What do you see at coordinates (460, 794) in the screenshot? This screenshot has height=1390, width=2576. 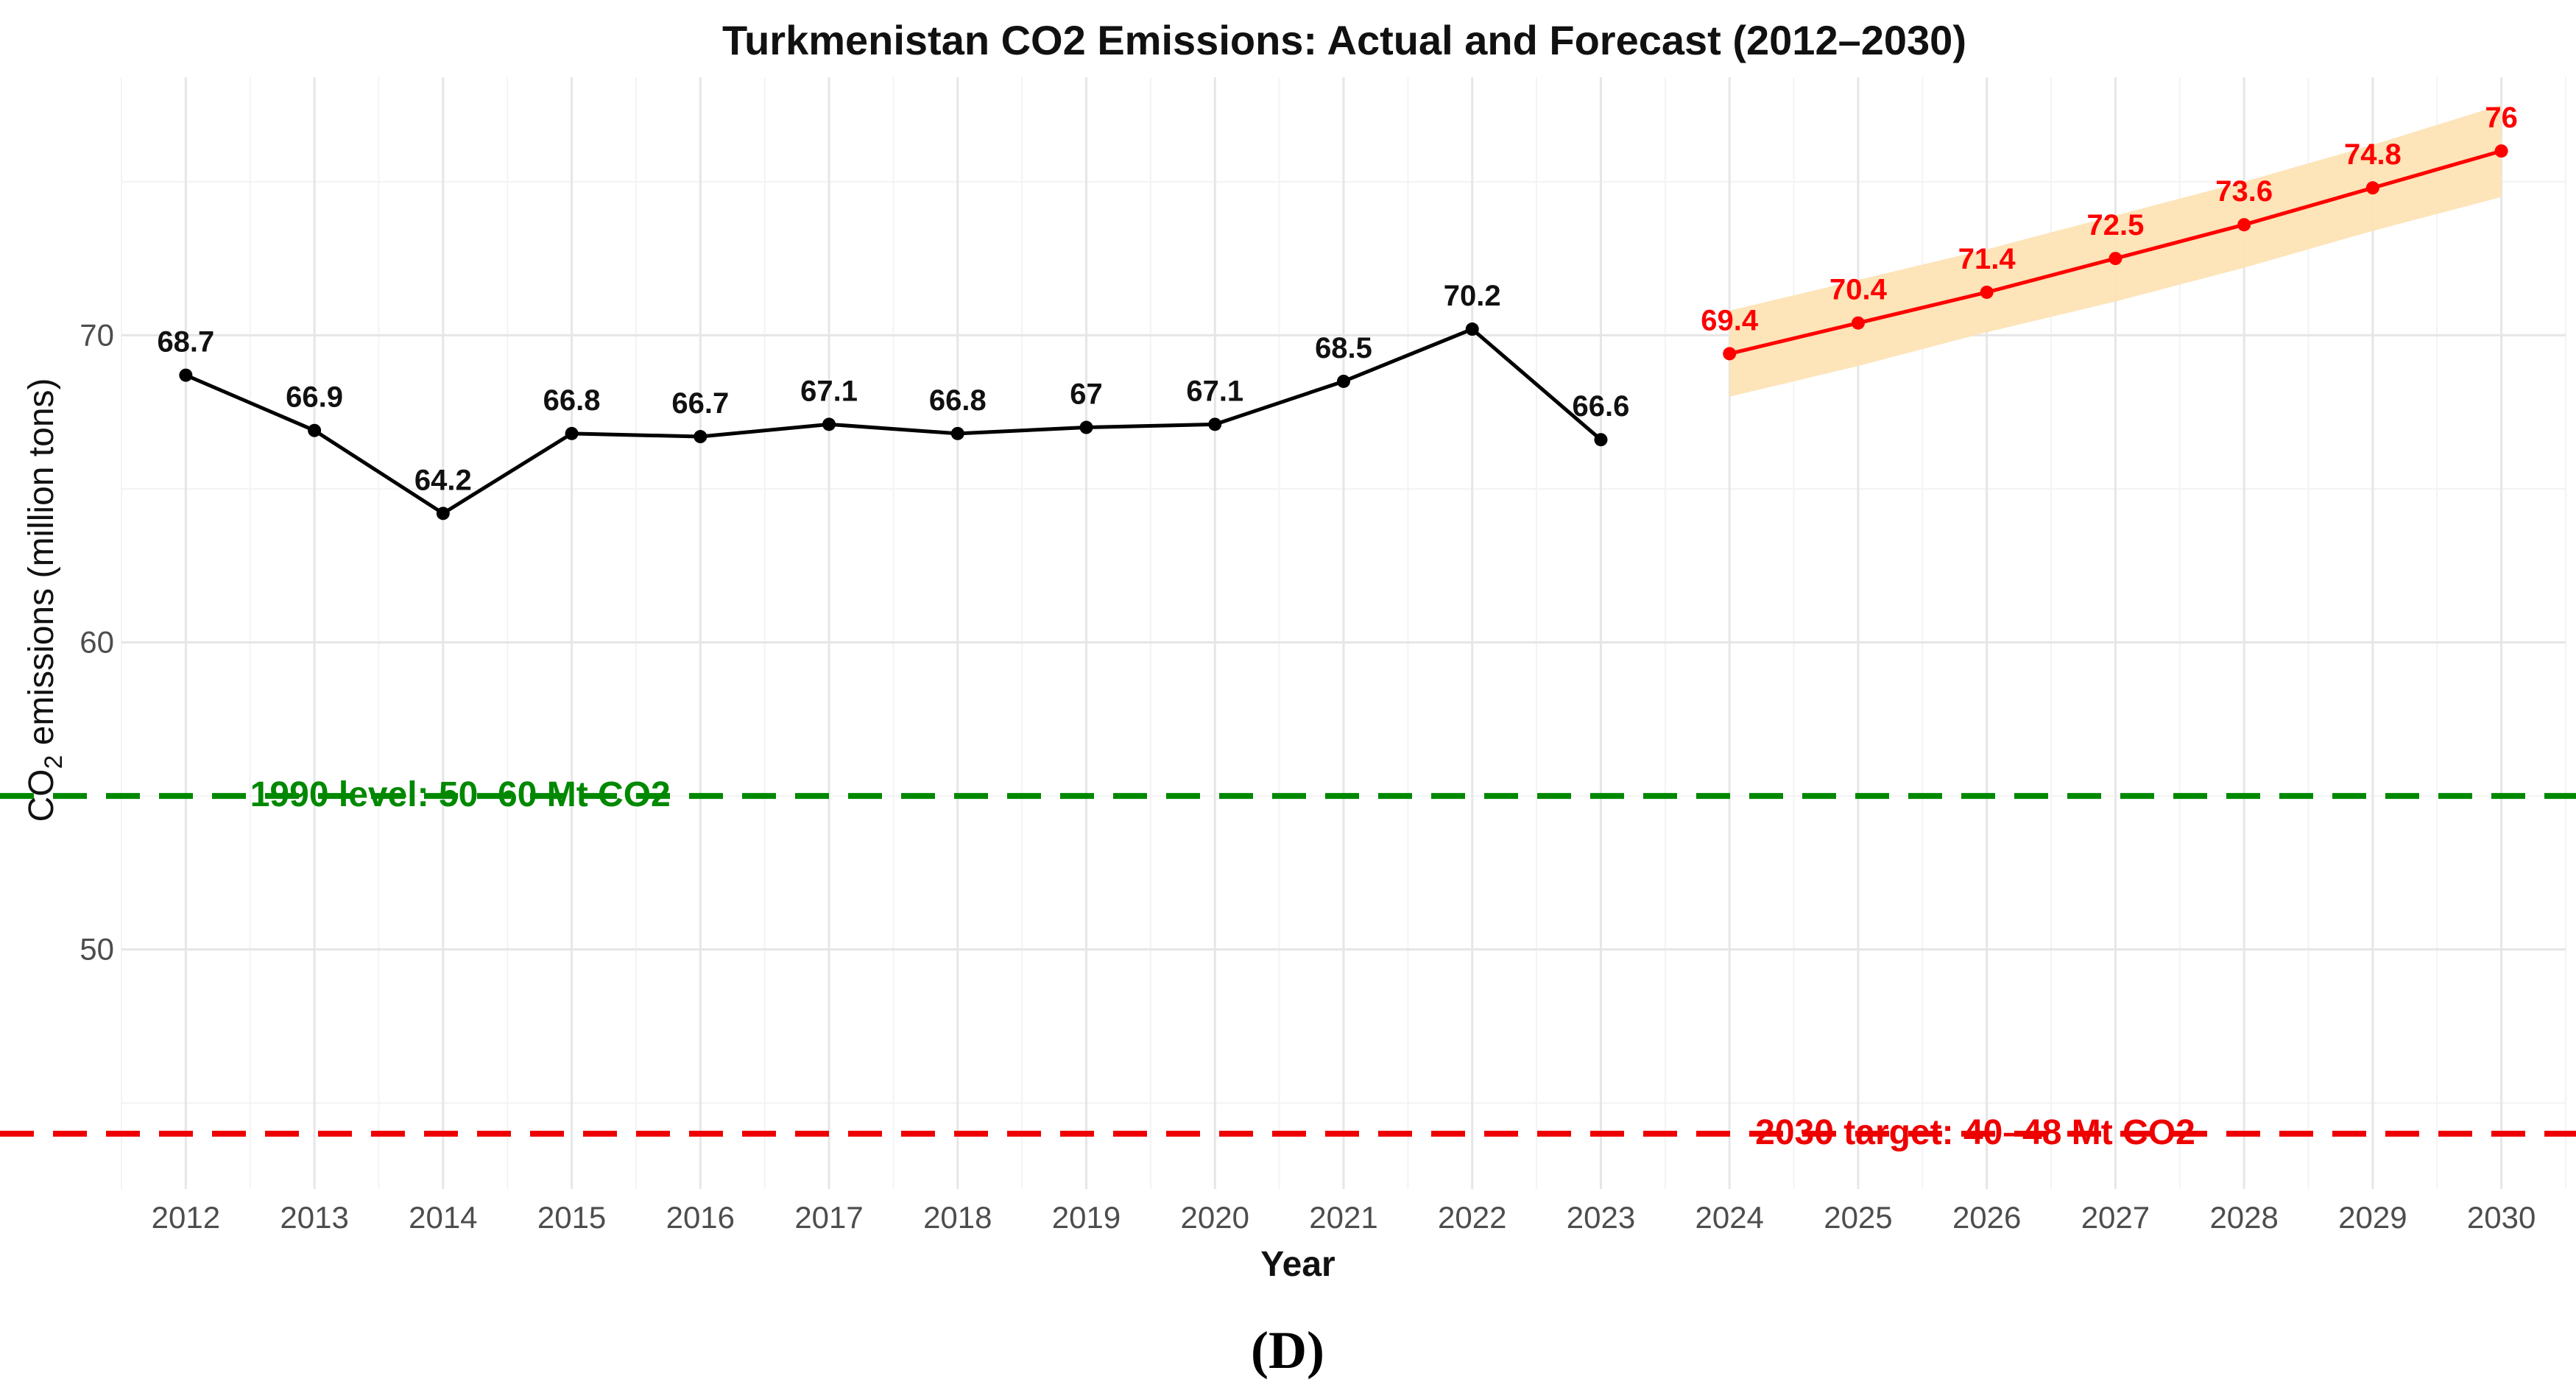 I see `reference-label-1990-level: 1990 level: 50–60 Mt CO2` at bounding box center [460, 794].